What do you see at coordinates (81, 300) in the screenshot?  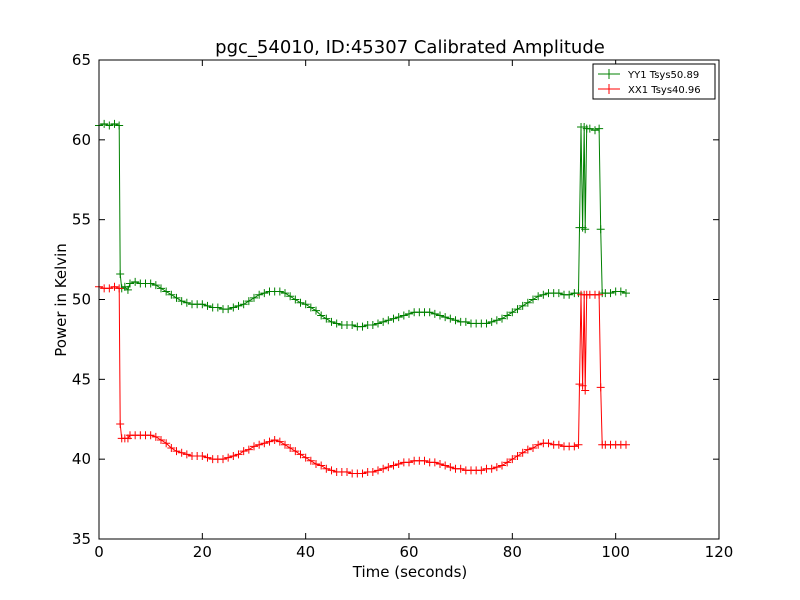 I see `y-tick-label: 50` at bounding box center [81, 300].